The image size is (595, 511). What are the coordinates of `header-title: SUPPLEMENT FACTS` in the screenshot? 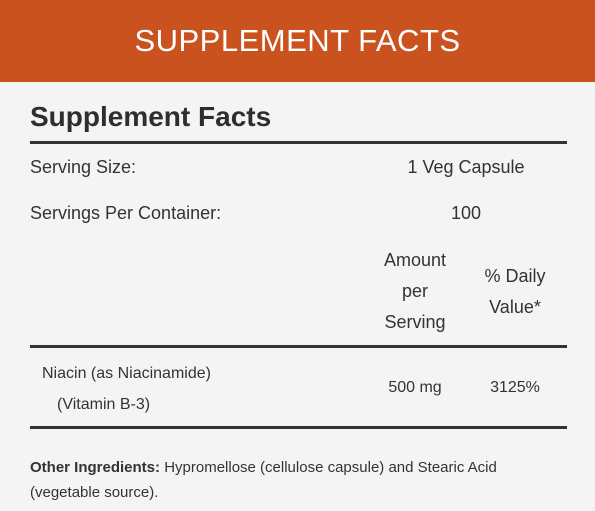 It's located at (297, 40).